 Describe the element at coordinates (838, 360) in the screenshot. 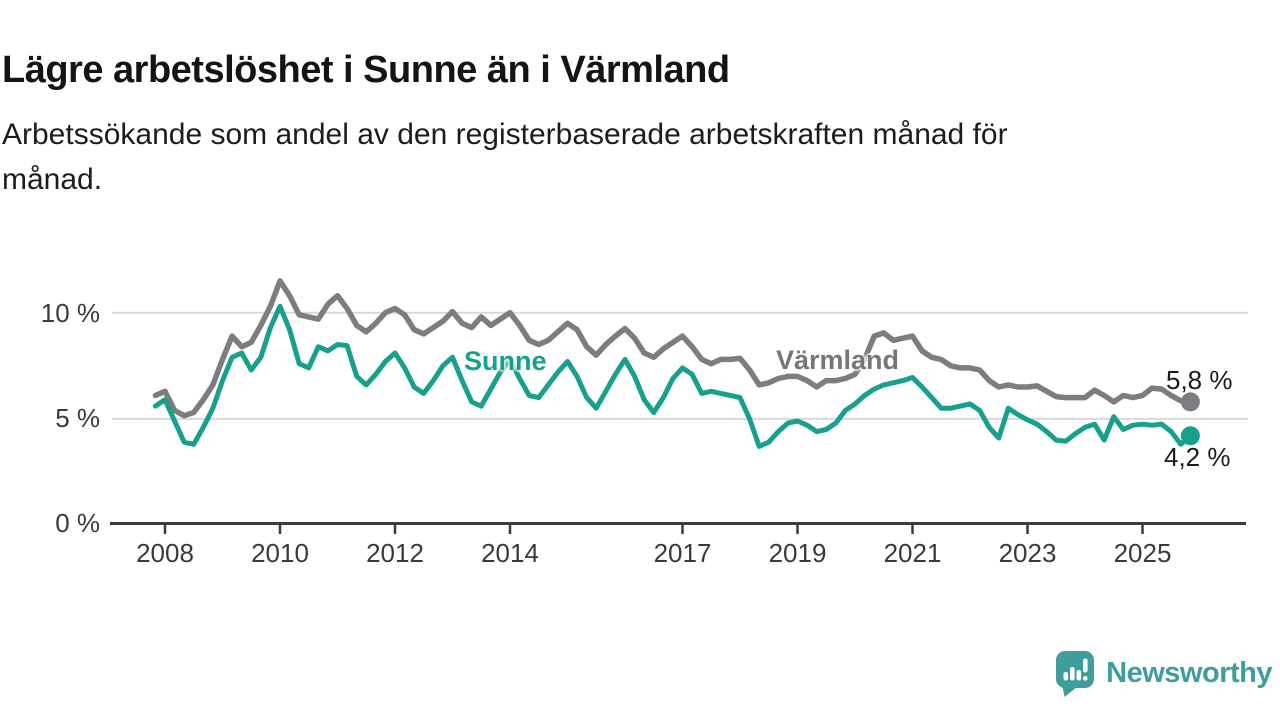

I see `series-label-varmland: Värmland` at that location.